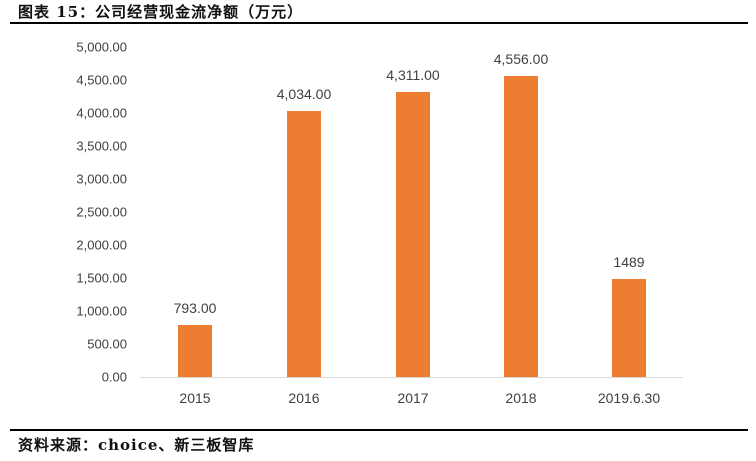 This screenshot has width=756, height=461. What do you see at coordinates (413, 75) in the screenshot?
I see `data-label: 4,311.00` at bounding box center [413, 75].